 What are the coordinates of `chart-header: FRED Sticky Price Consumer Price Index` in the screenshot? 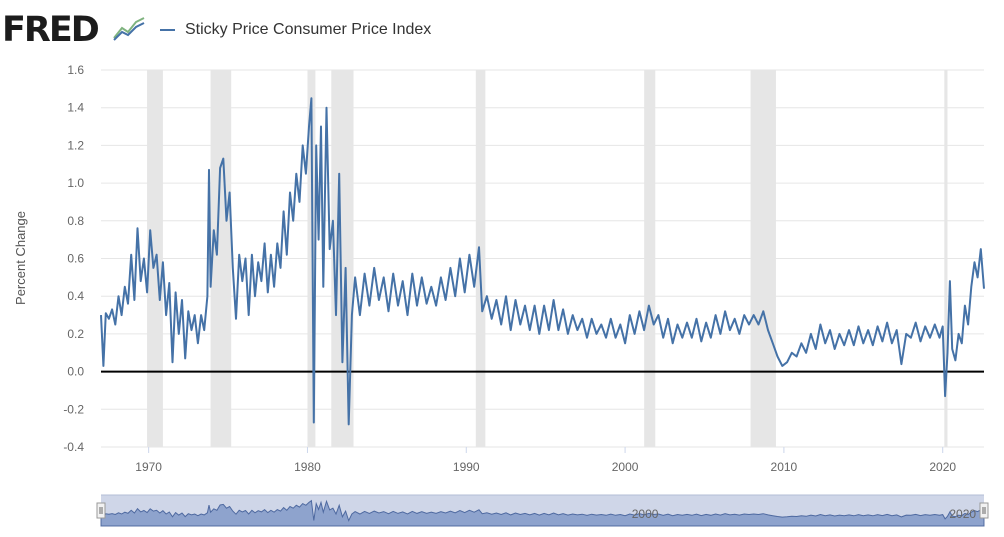 It's located at (502, 31).